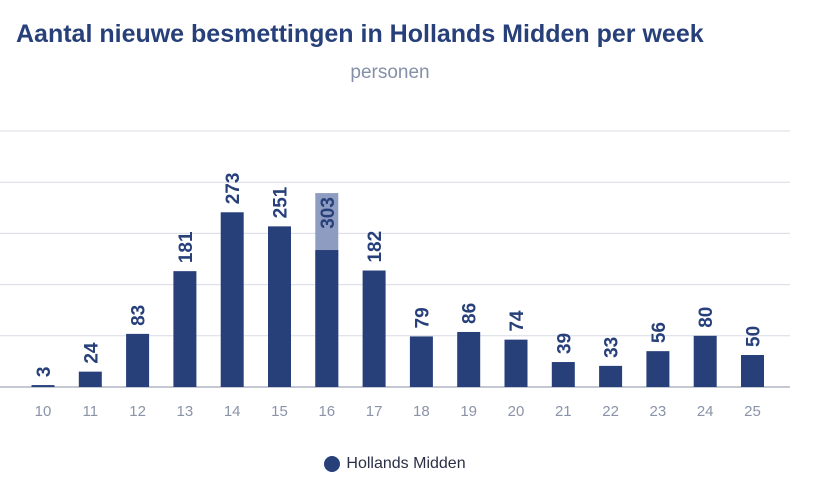  What do you see at coordinates (659, 332) in the screenshot?
I see `data-label: 56` at bounding box center [659, 332].